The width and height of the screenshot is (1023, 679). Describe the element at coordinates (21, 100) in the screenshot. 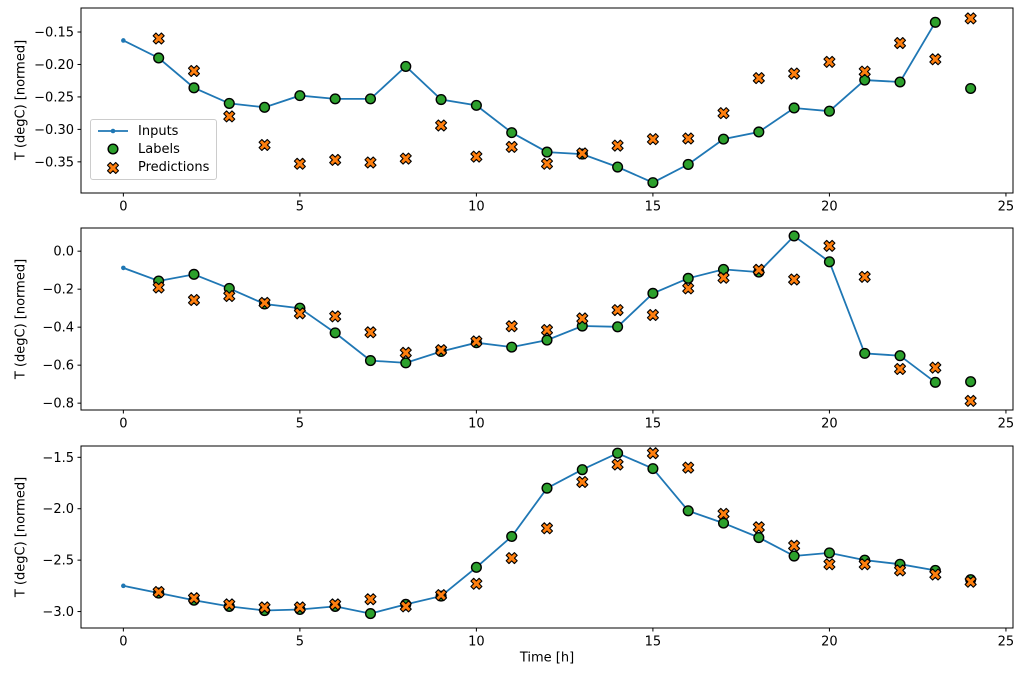

I see `y-axis-label-subplot-1: T (degC) [normed]` at that location.